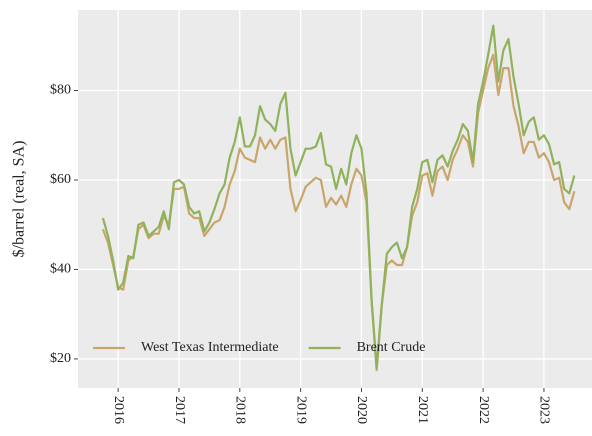 Image resolution: width=592 pixels, height=436 pixels. Describe the element at coordinates (118, 410) in the screenshot. I see `x-tick-label: 2016` at that location.